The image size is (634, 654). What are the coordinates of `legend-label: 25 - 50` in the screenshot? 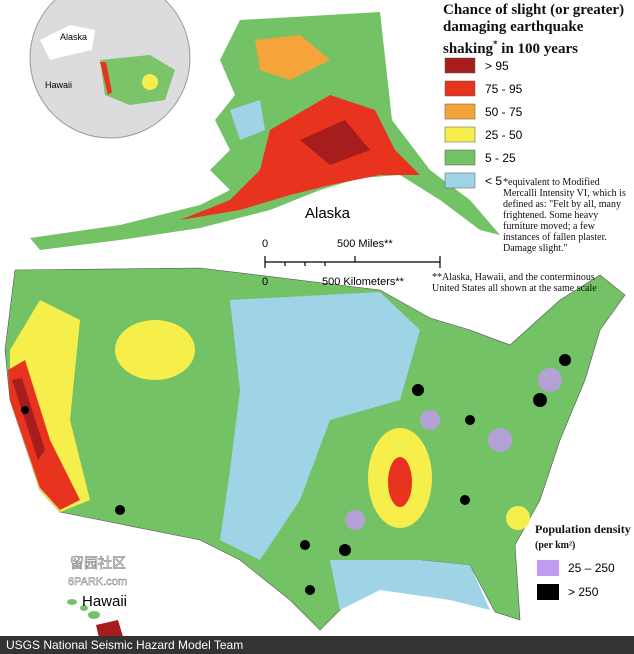 It's located at (504, 135).